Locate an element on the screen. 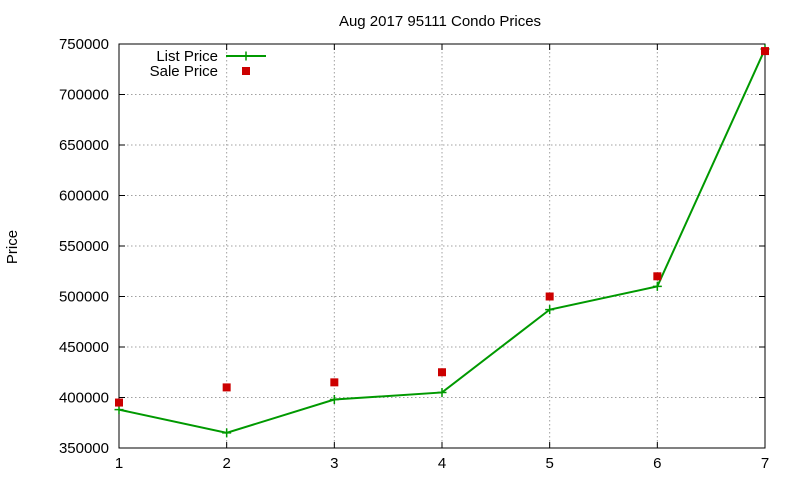 The image size is (800, 480). legend-label-sale-price: Sale Price is located at coordinates (184, 71).